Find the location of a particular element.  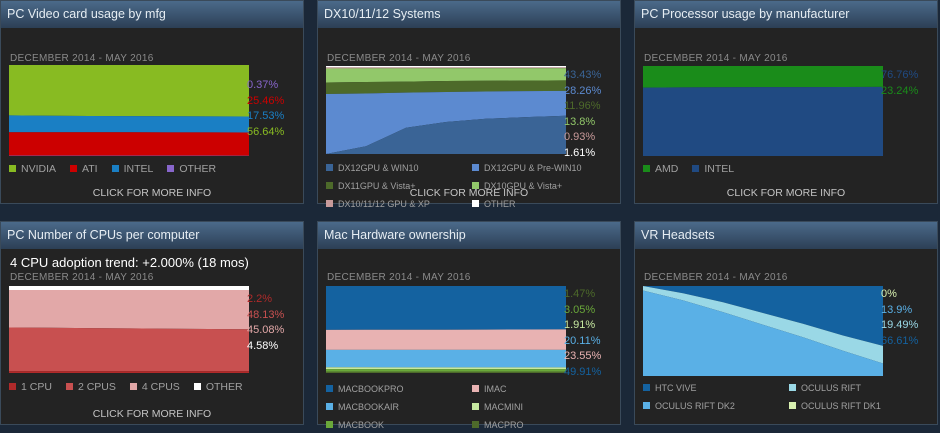

value-label-amd: 23.24% is located at coordinates (899, 93).